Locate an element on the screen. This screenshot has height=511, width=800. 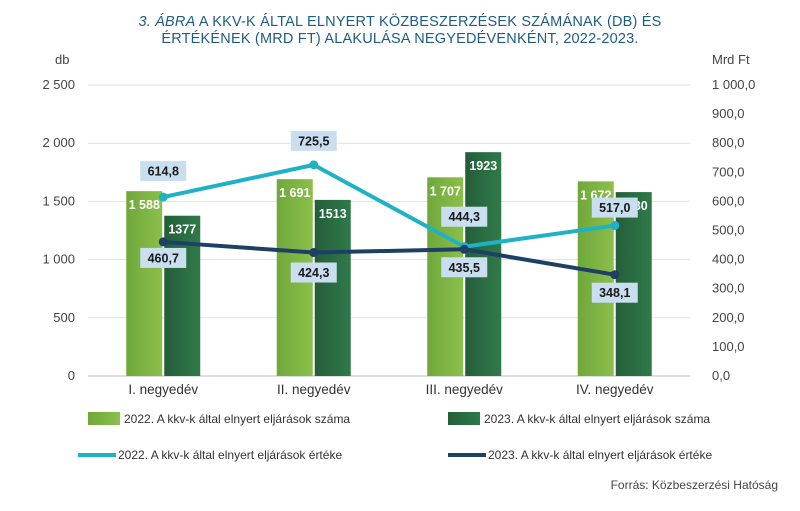
bar-value-label: 1 707 is located at coordinates (445, 191).